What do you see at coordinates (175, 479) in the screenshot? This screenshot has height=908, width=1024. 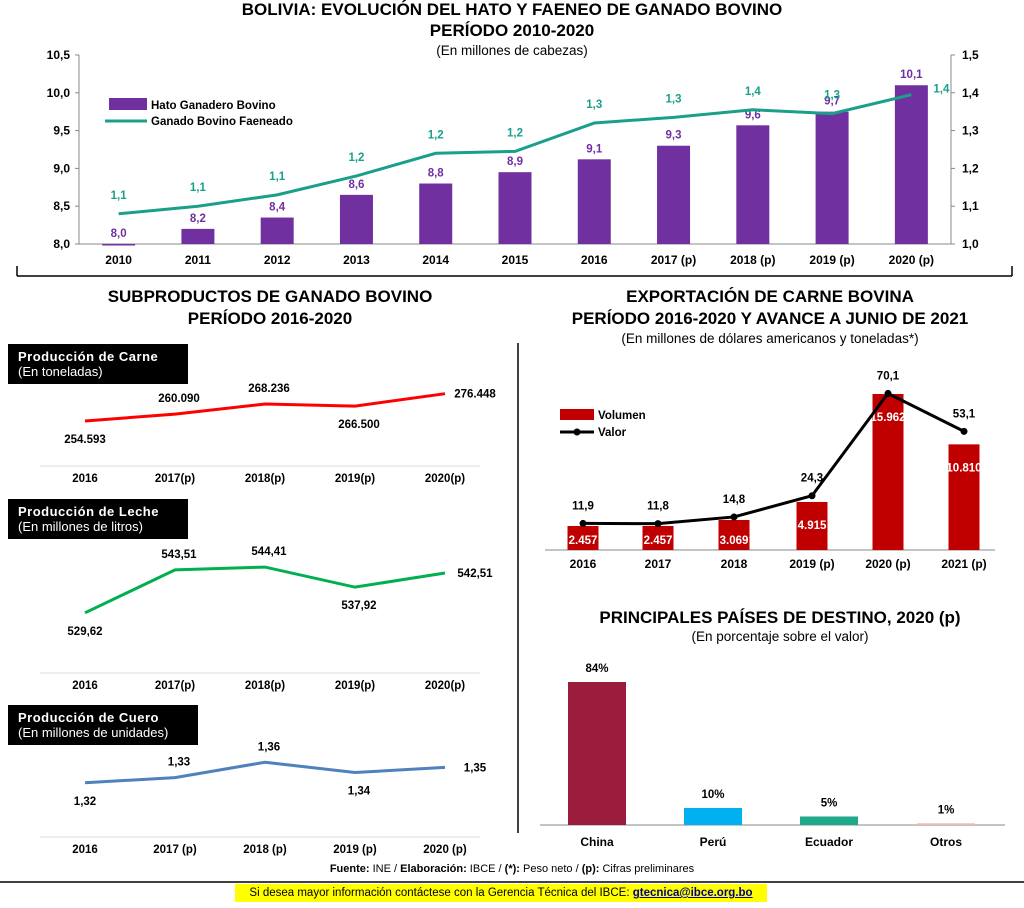 I see `carne-x-tick: 2017(p)` at bounding box center [175, 479].